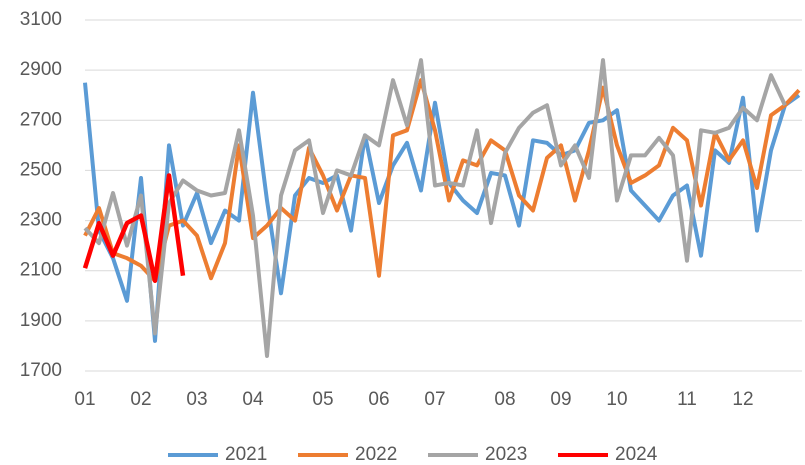 The height and width of the screenshot is (465, 805). What do you see at coordinates (41, 169) in the screenshot?
I see `y-tick-label: 2500` at bounding box center [41, 169].